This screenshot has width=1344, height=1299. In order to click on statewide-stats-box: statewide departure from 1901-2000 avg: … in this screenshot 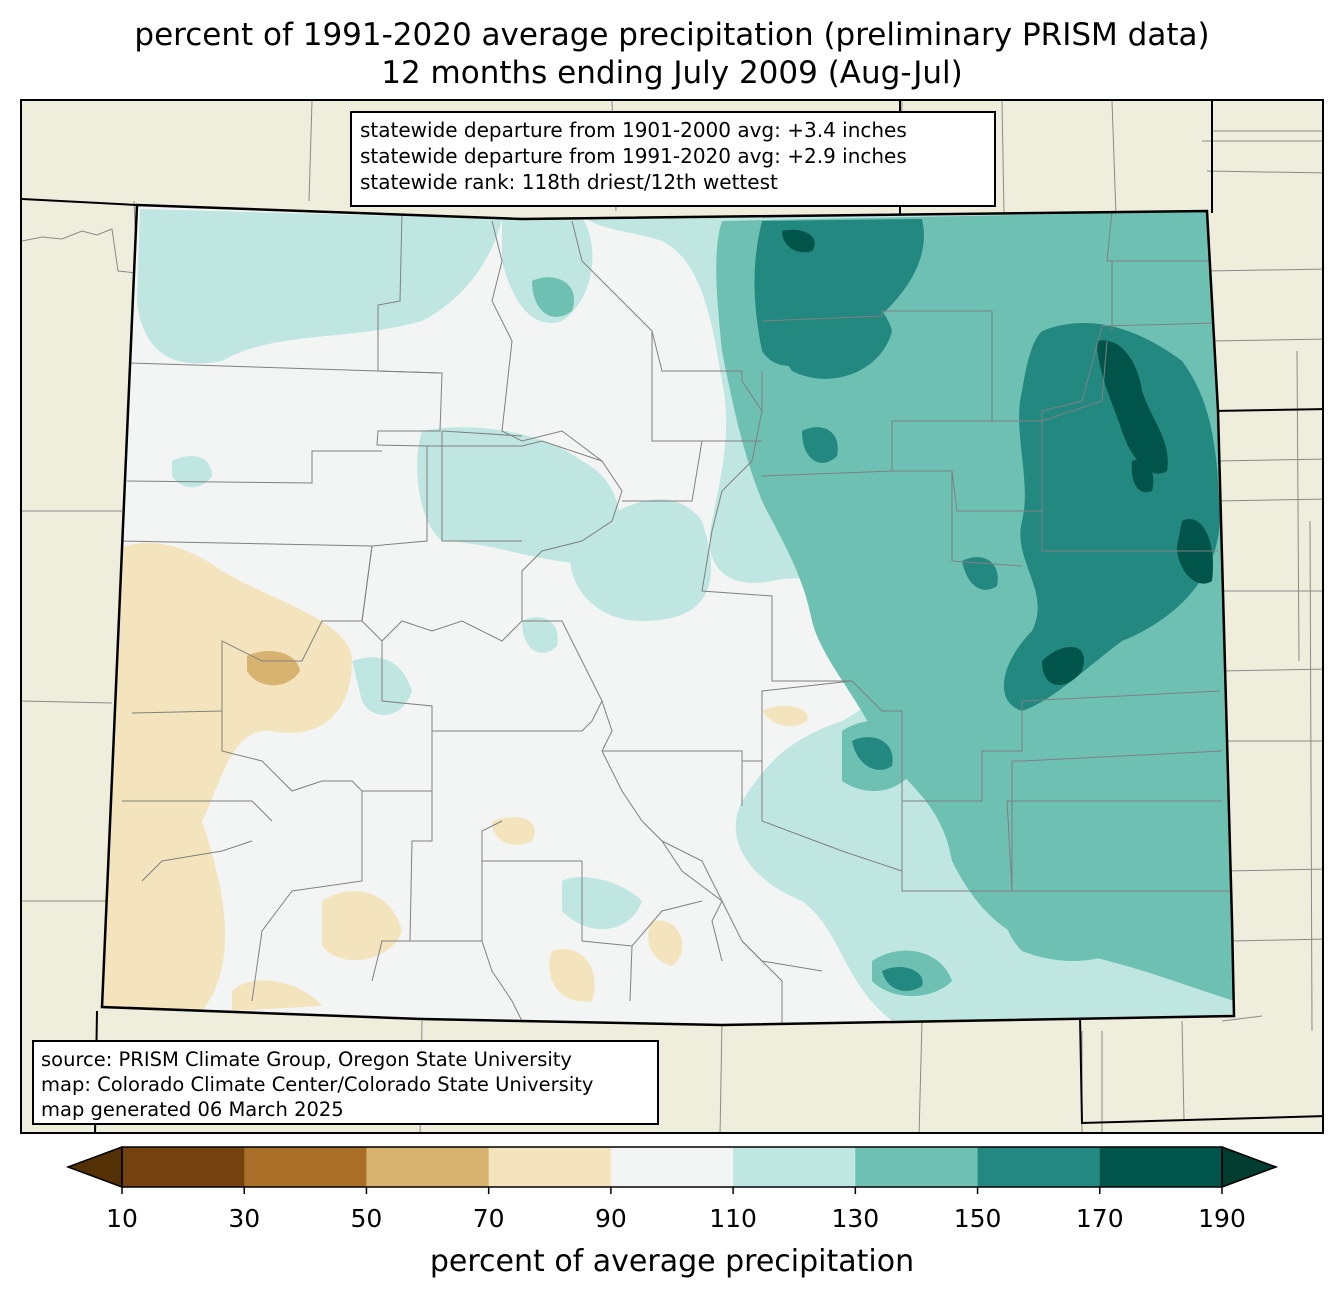, I will do `click(673, 159)`.